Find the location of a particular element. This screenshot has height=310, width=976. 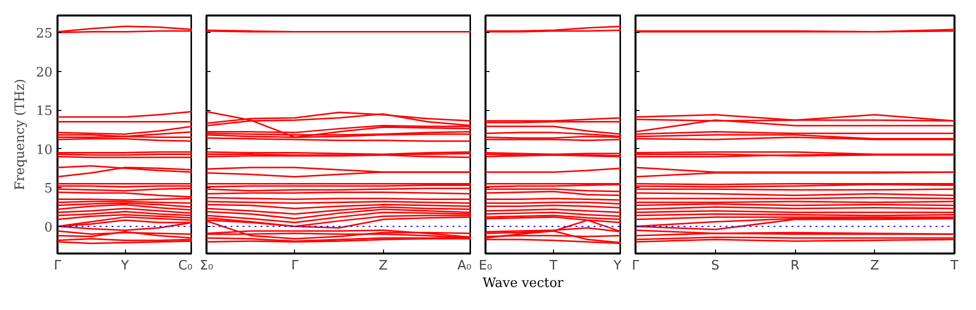

x-tick-label: E₀ is located at coordinates (485, 266).